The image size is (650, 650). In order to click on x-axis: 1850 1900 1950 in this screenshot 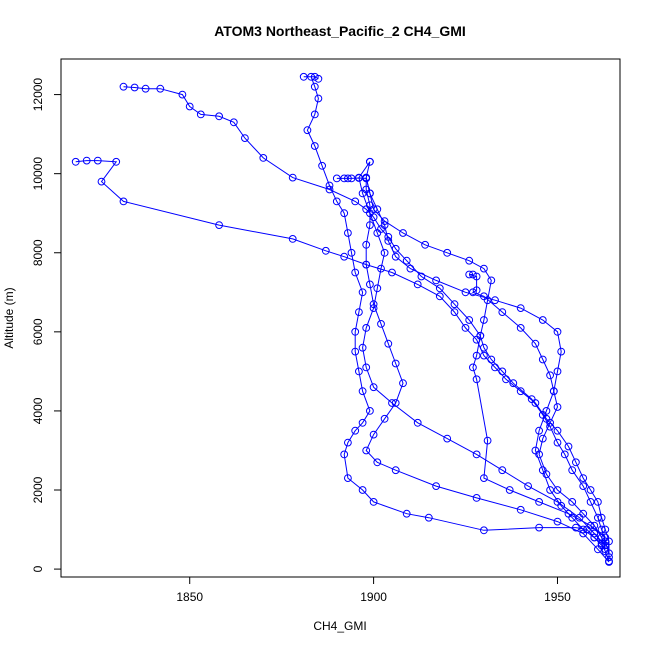, I will do `click(373, 590)`.